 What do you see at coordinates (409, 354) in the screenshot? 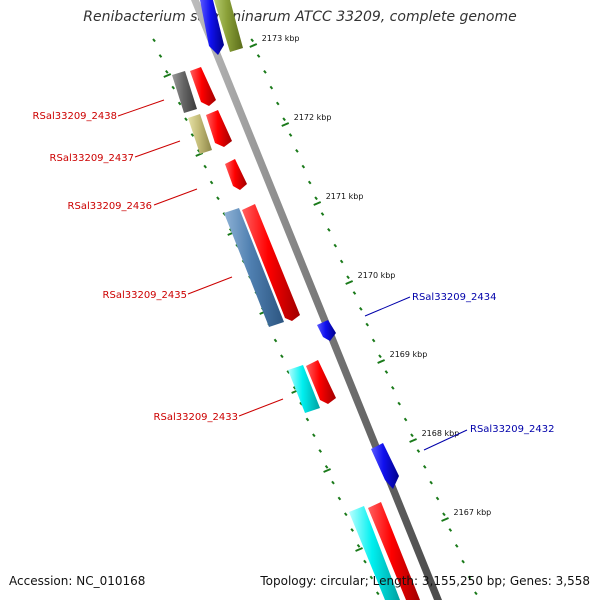
I see `kbp-tick-label: 2169 kbp` at bounding box center [409, 354].